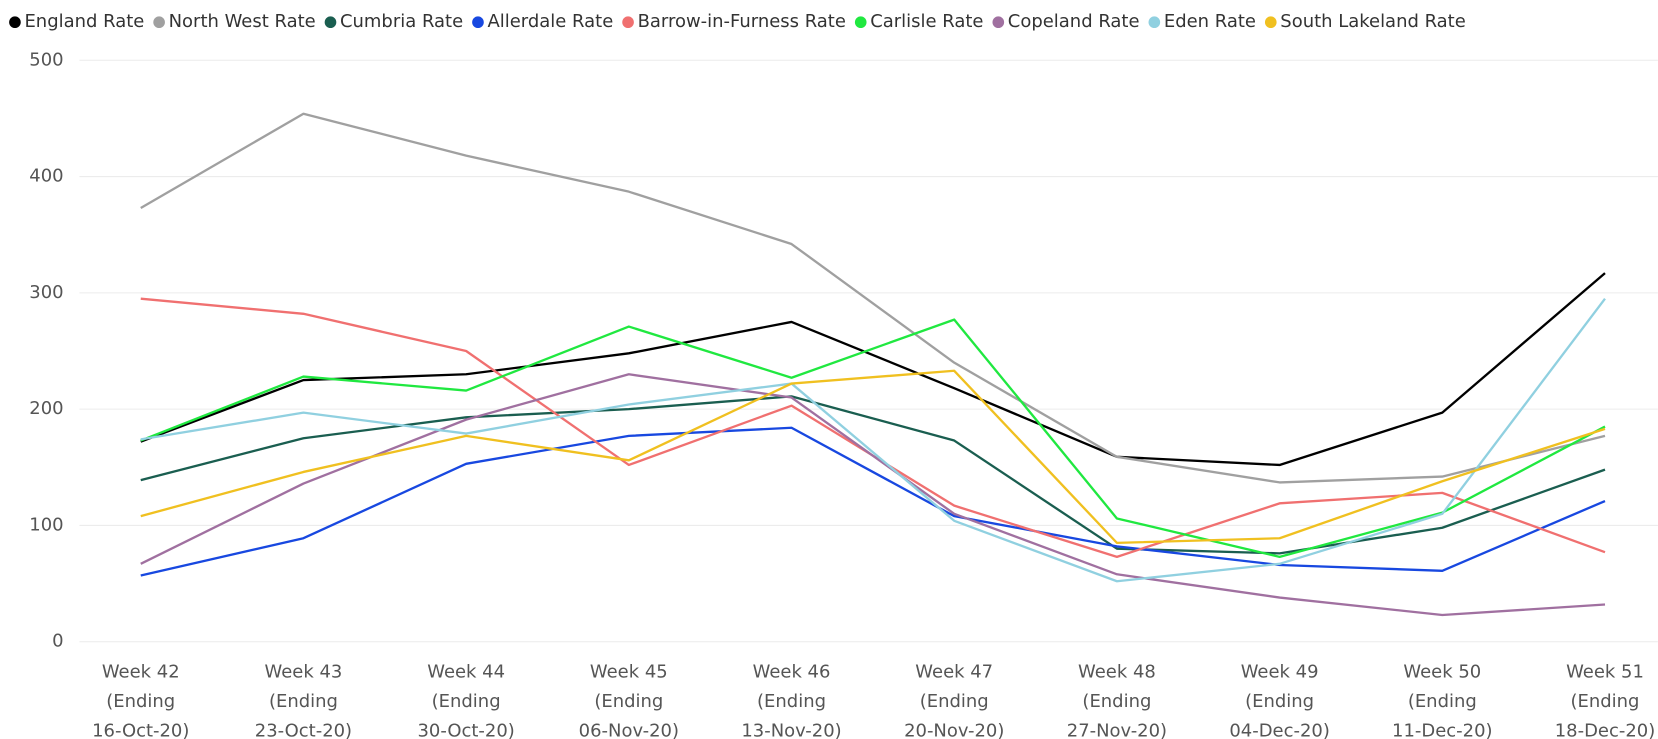 The height and width of the screenshot is (739, 1658). I want to click on x-tick-label: 04-Dec-20), so click(1279, 730).